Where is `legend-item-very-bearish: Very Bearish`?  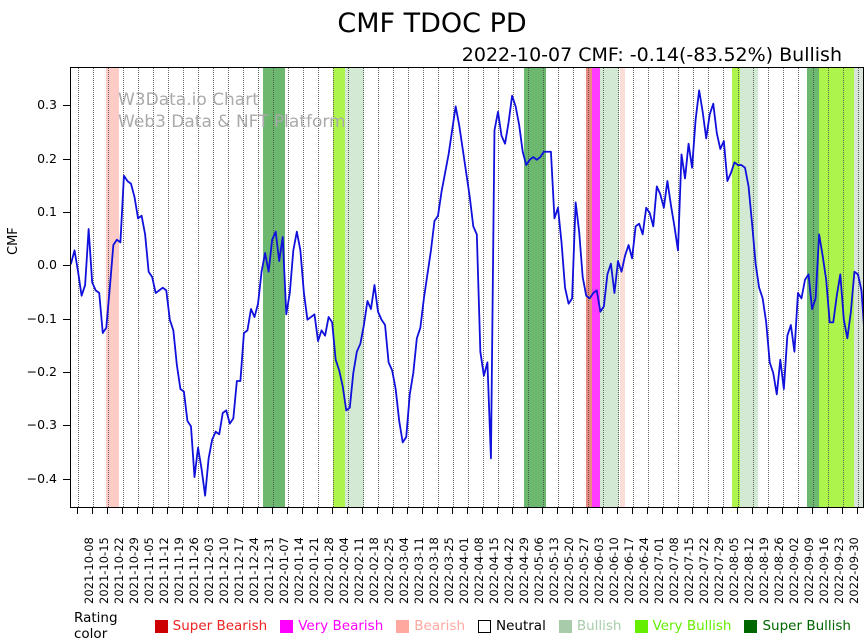 legend-item-very-bearish: Very Bearish is located at coordinates (331, 626).